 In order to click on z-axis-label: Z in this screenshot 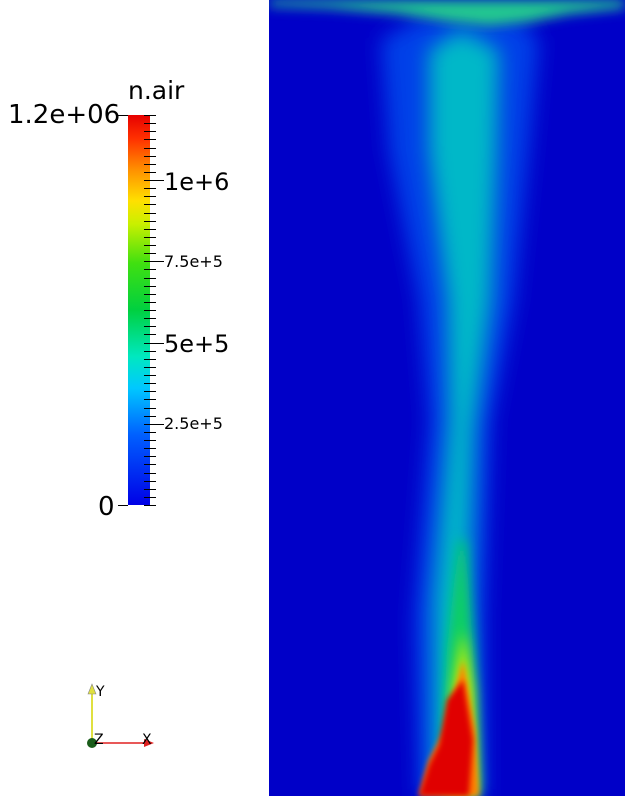, I will do `click(99, 740)`.